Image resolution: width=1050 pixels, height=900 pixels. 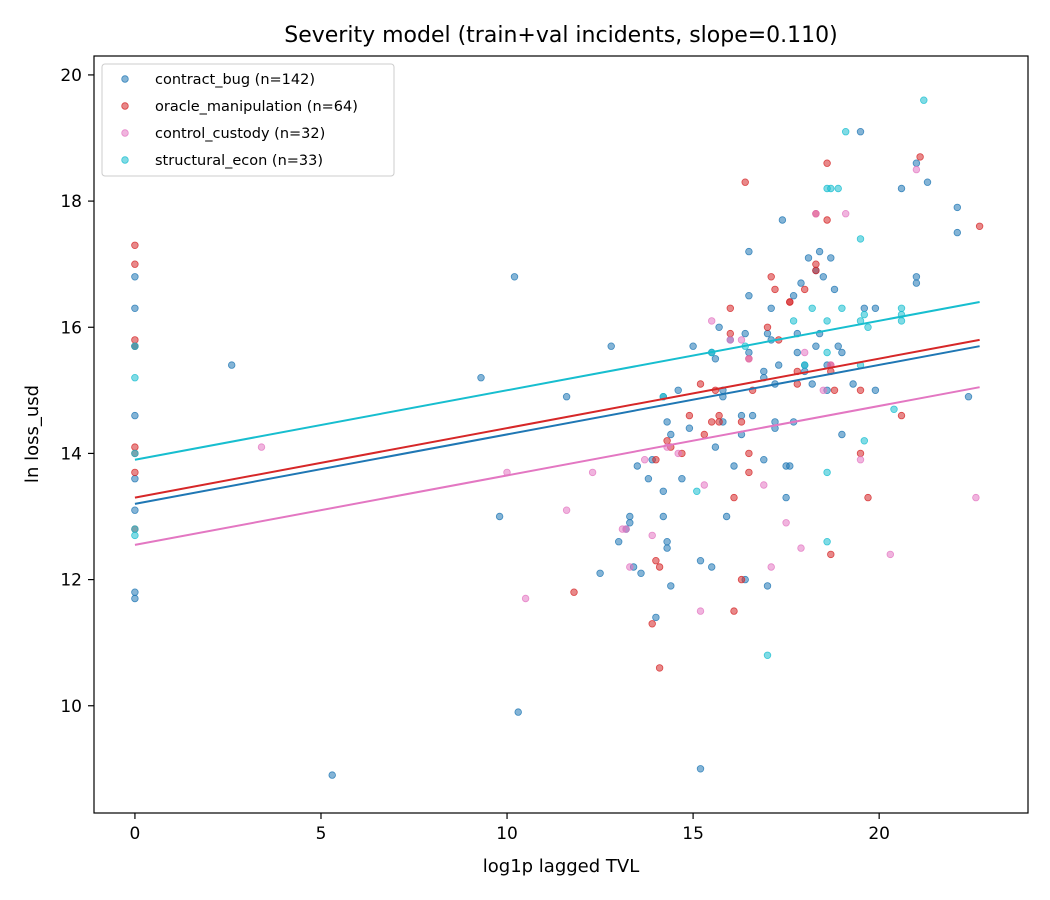 What do you see at coordinates (77, 391) in the screenshot?
I see `y-axis-ticks: 10 12 14 16 18 20` at bounding box center [77, 391].